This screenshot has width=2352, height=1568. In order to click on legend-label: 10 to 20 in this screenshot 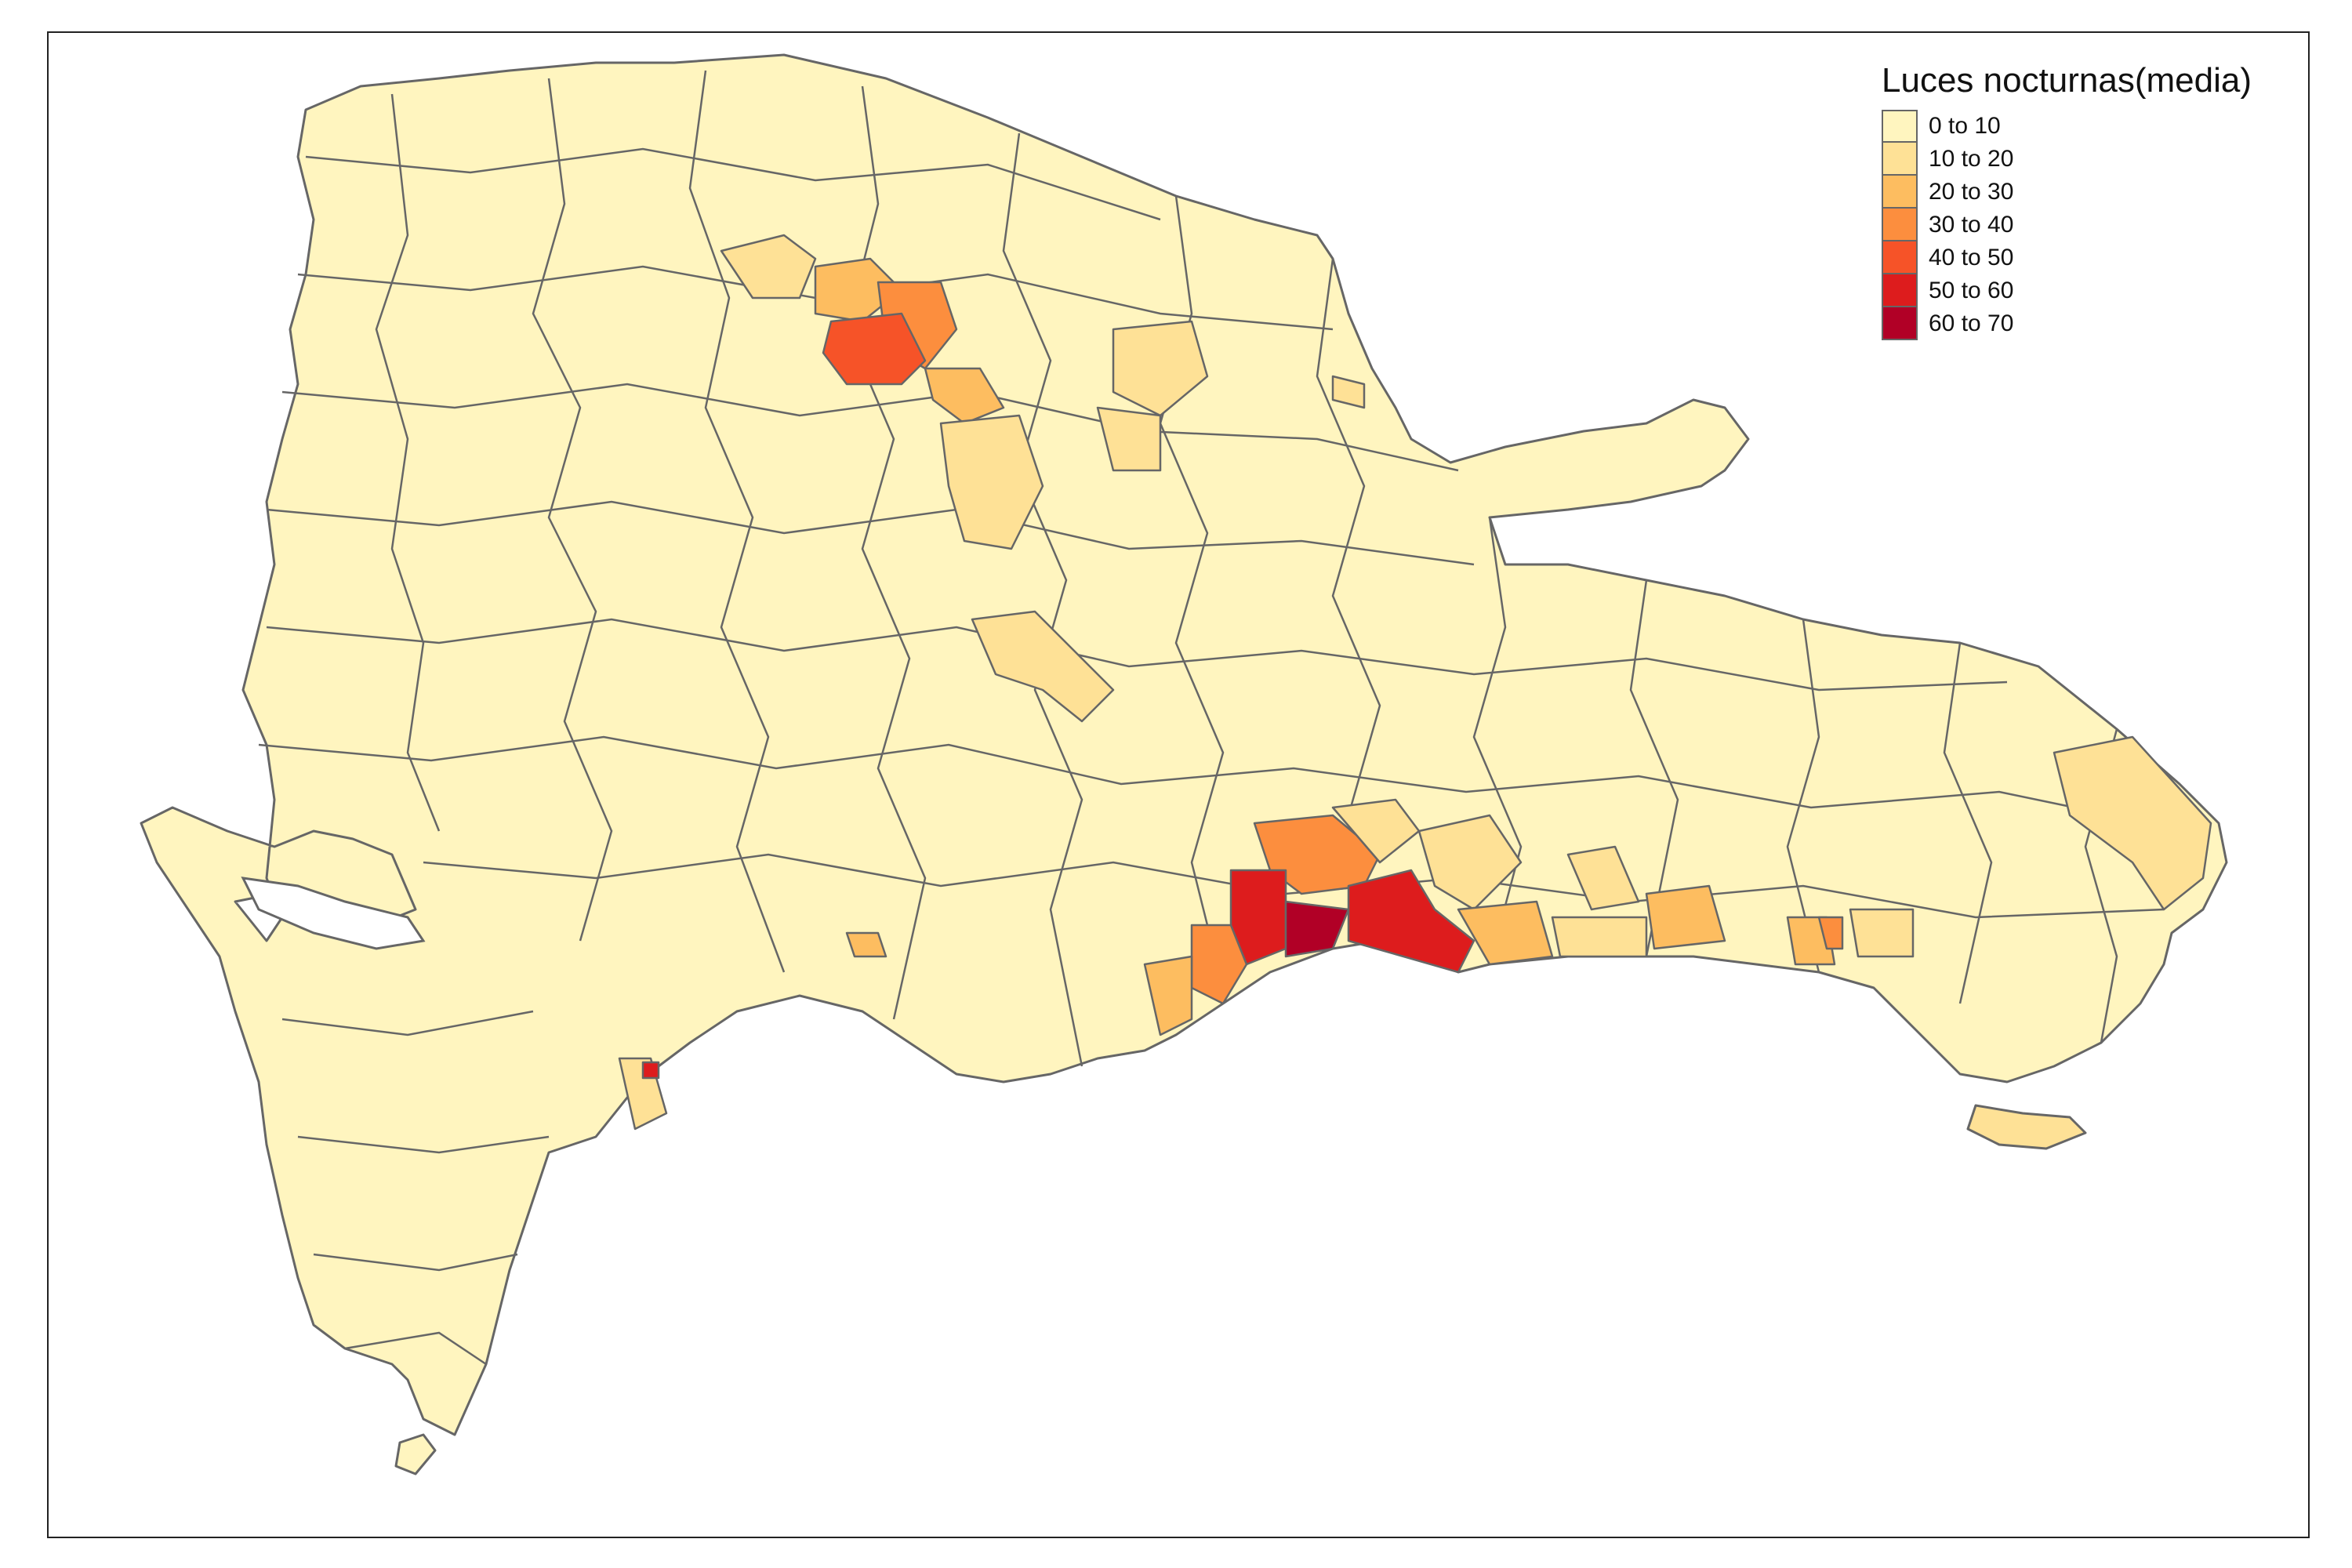, I will do `click(1971, 159)`.